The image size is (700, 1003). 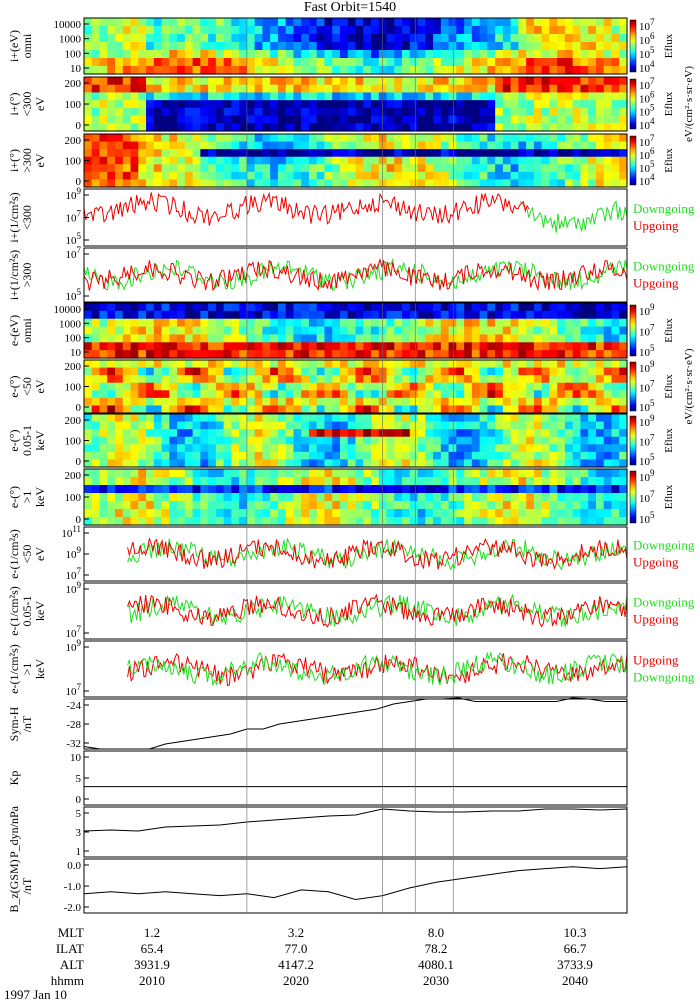 I want to click on y-axis-label: >300, so click(x=27, y=275).